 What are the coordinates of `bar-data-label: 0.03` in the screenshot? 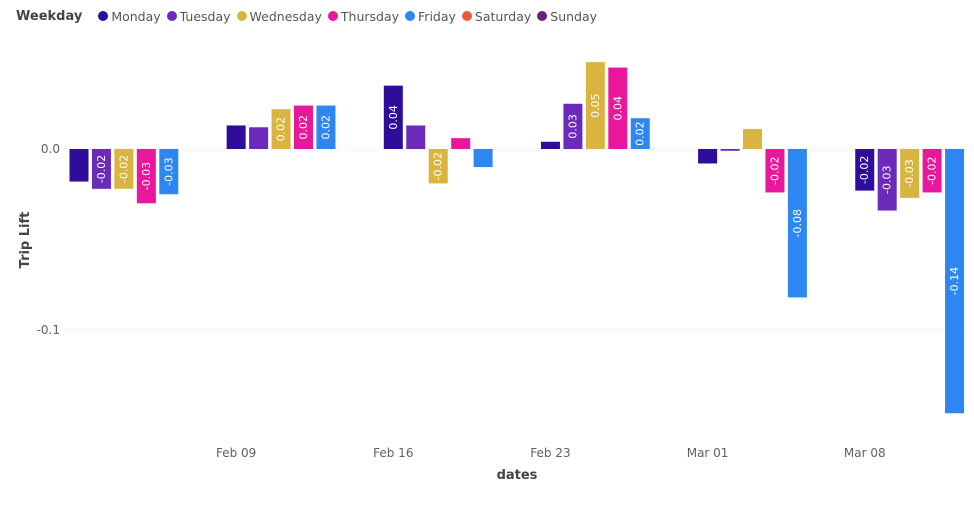 It's located at (572, 126).